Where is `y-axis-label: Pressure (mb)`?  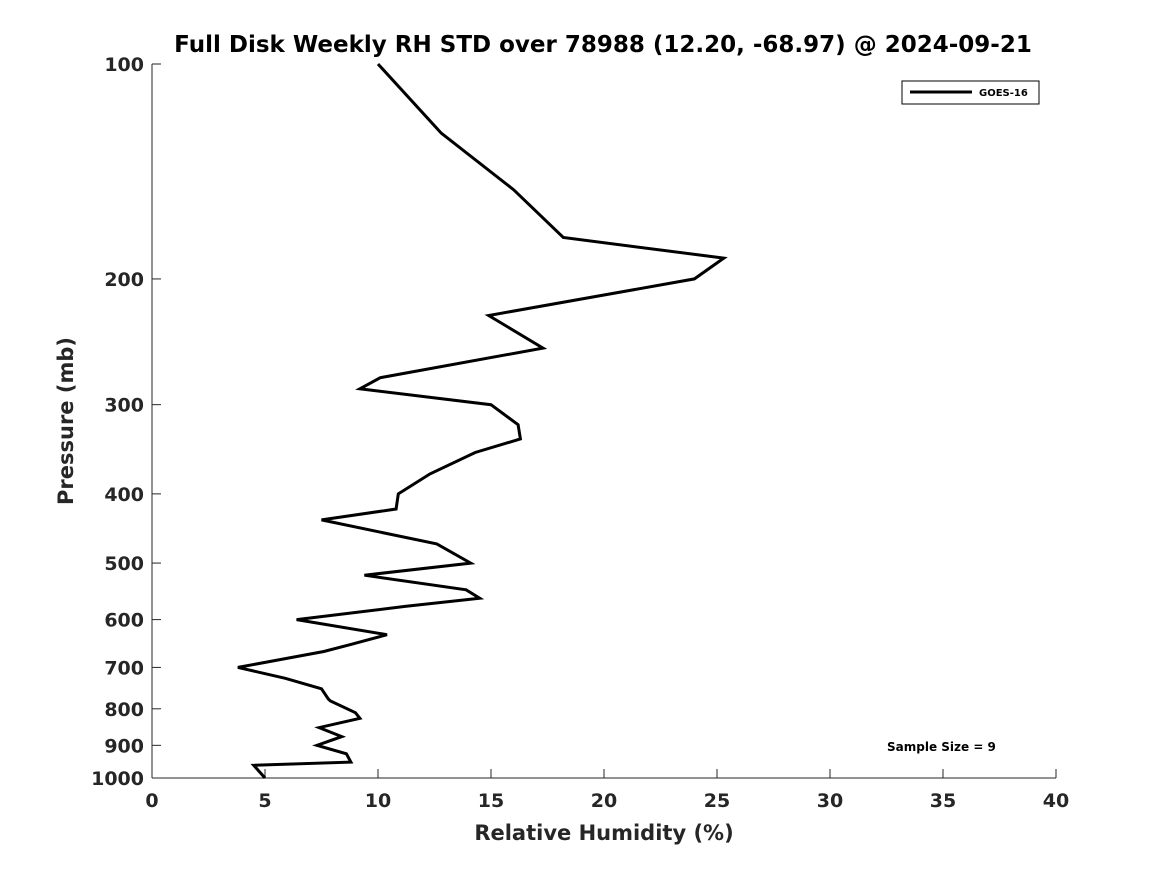
y-axis-label: Pressure (mb) is located at coordinates (66, 421).